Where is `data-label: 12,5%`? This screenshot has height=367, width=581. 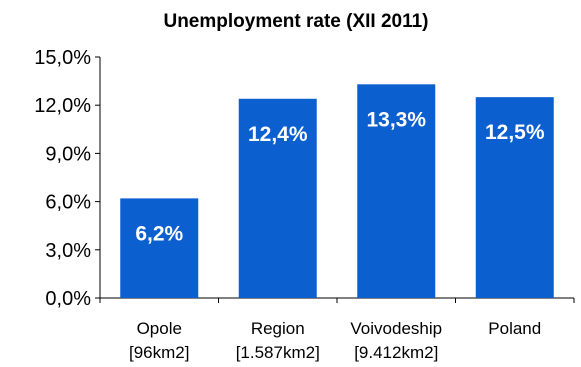 data-label: 12,5% is located at coordinates (515, 132).